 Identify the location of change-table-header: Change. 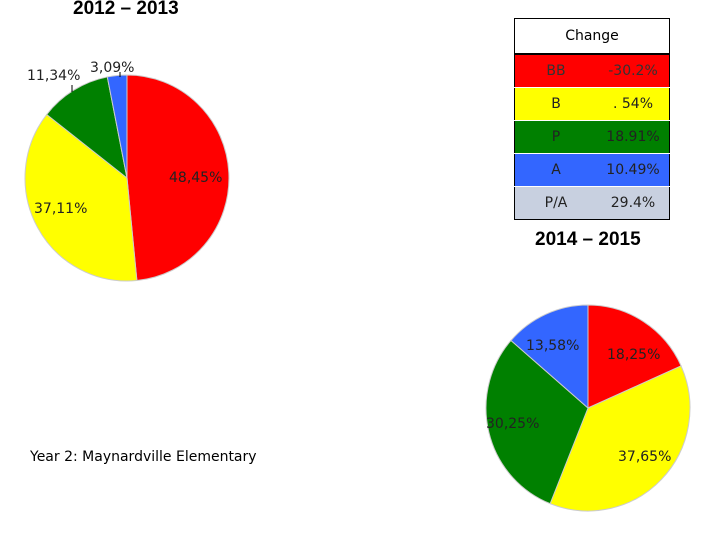
(592, 36).